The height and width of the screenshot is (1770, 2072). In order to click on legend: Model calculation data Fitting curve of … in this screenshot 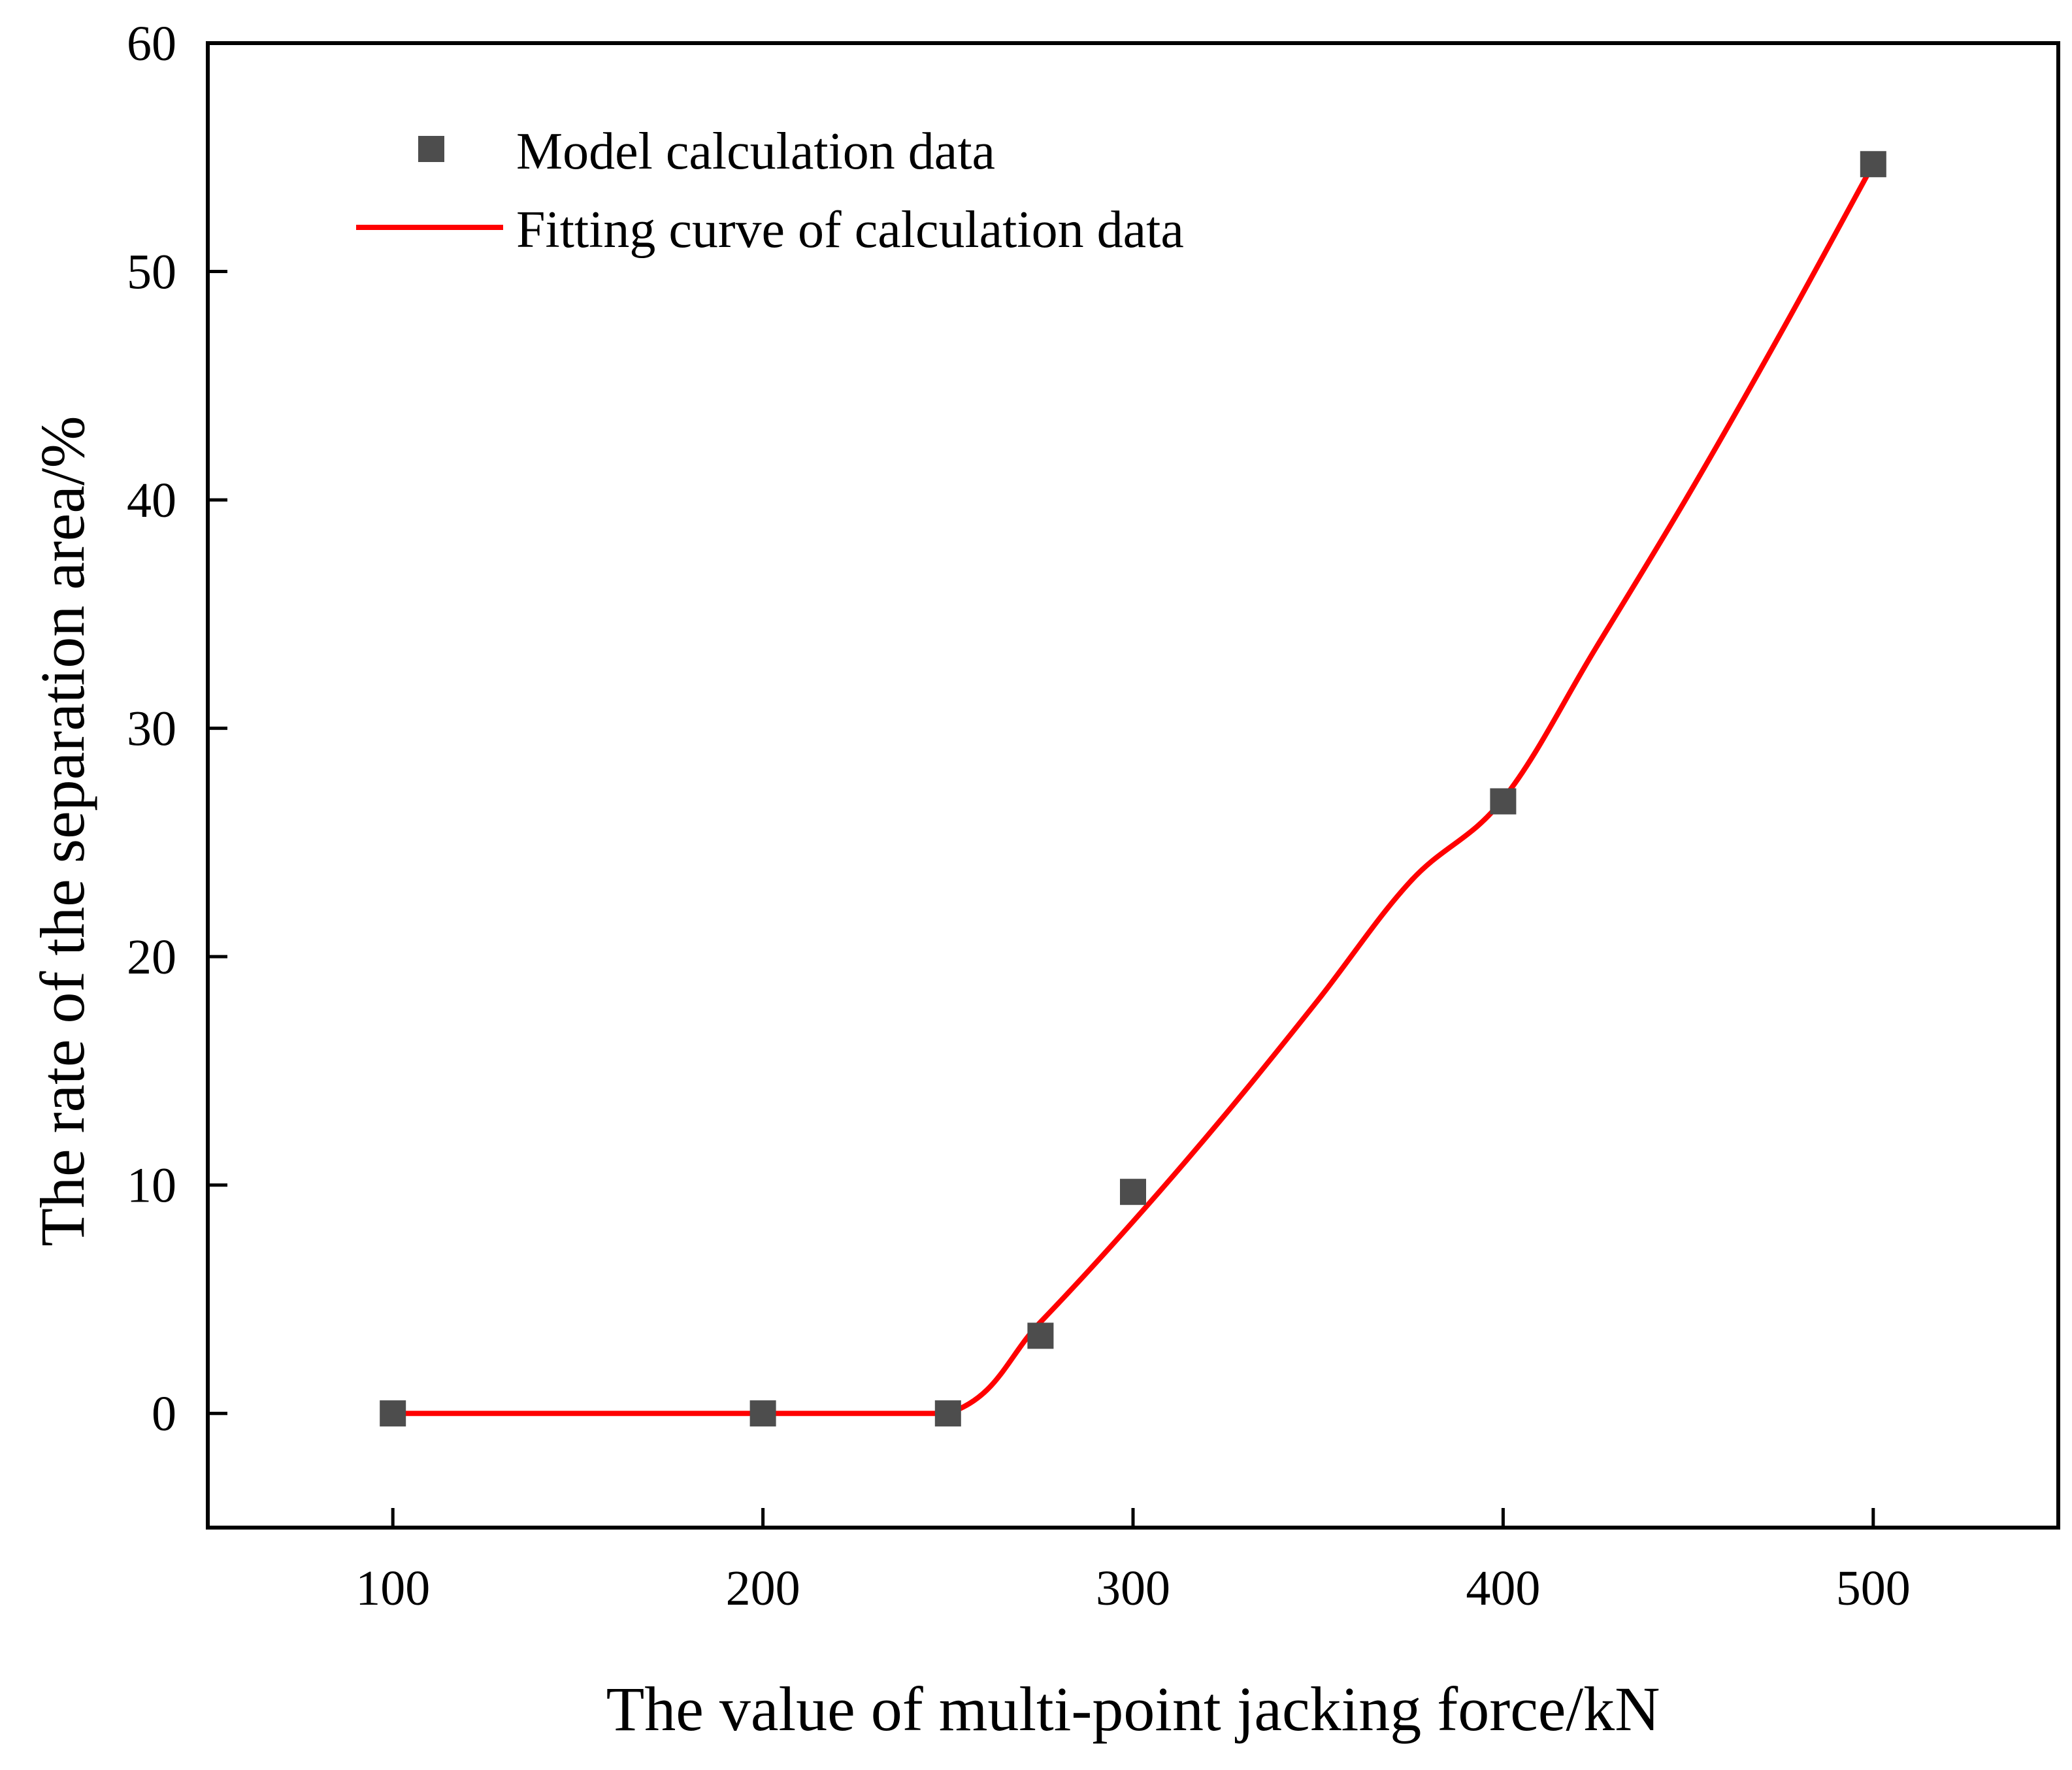, I will do `click(770, 191)`.